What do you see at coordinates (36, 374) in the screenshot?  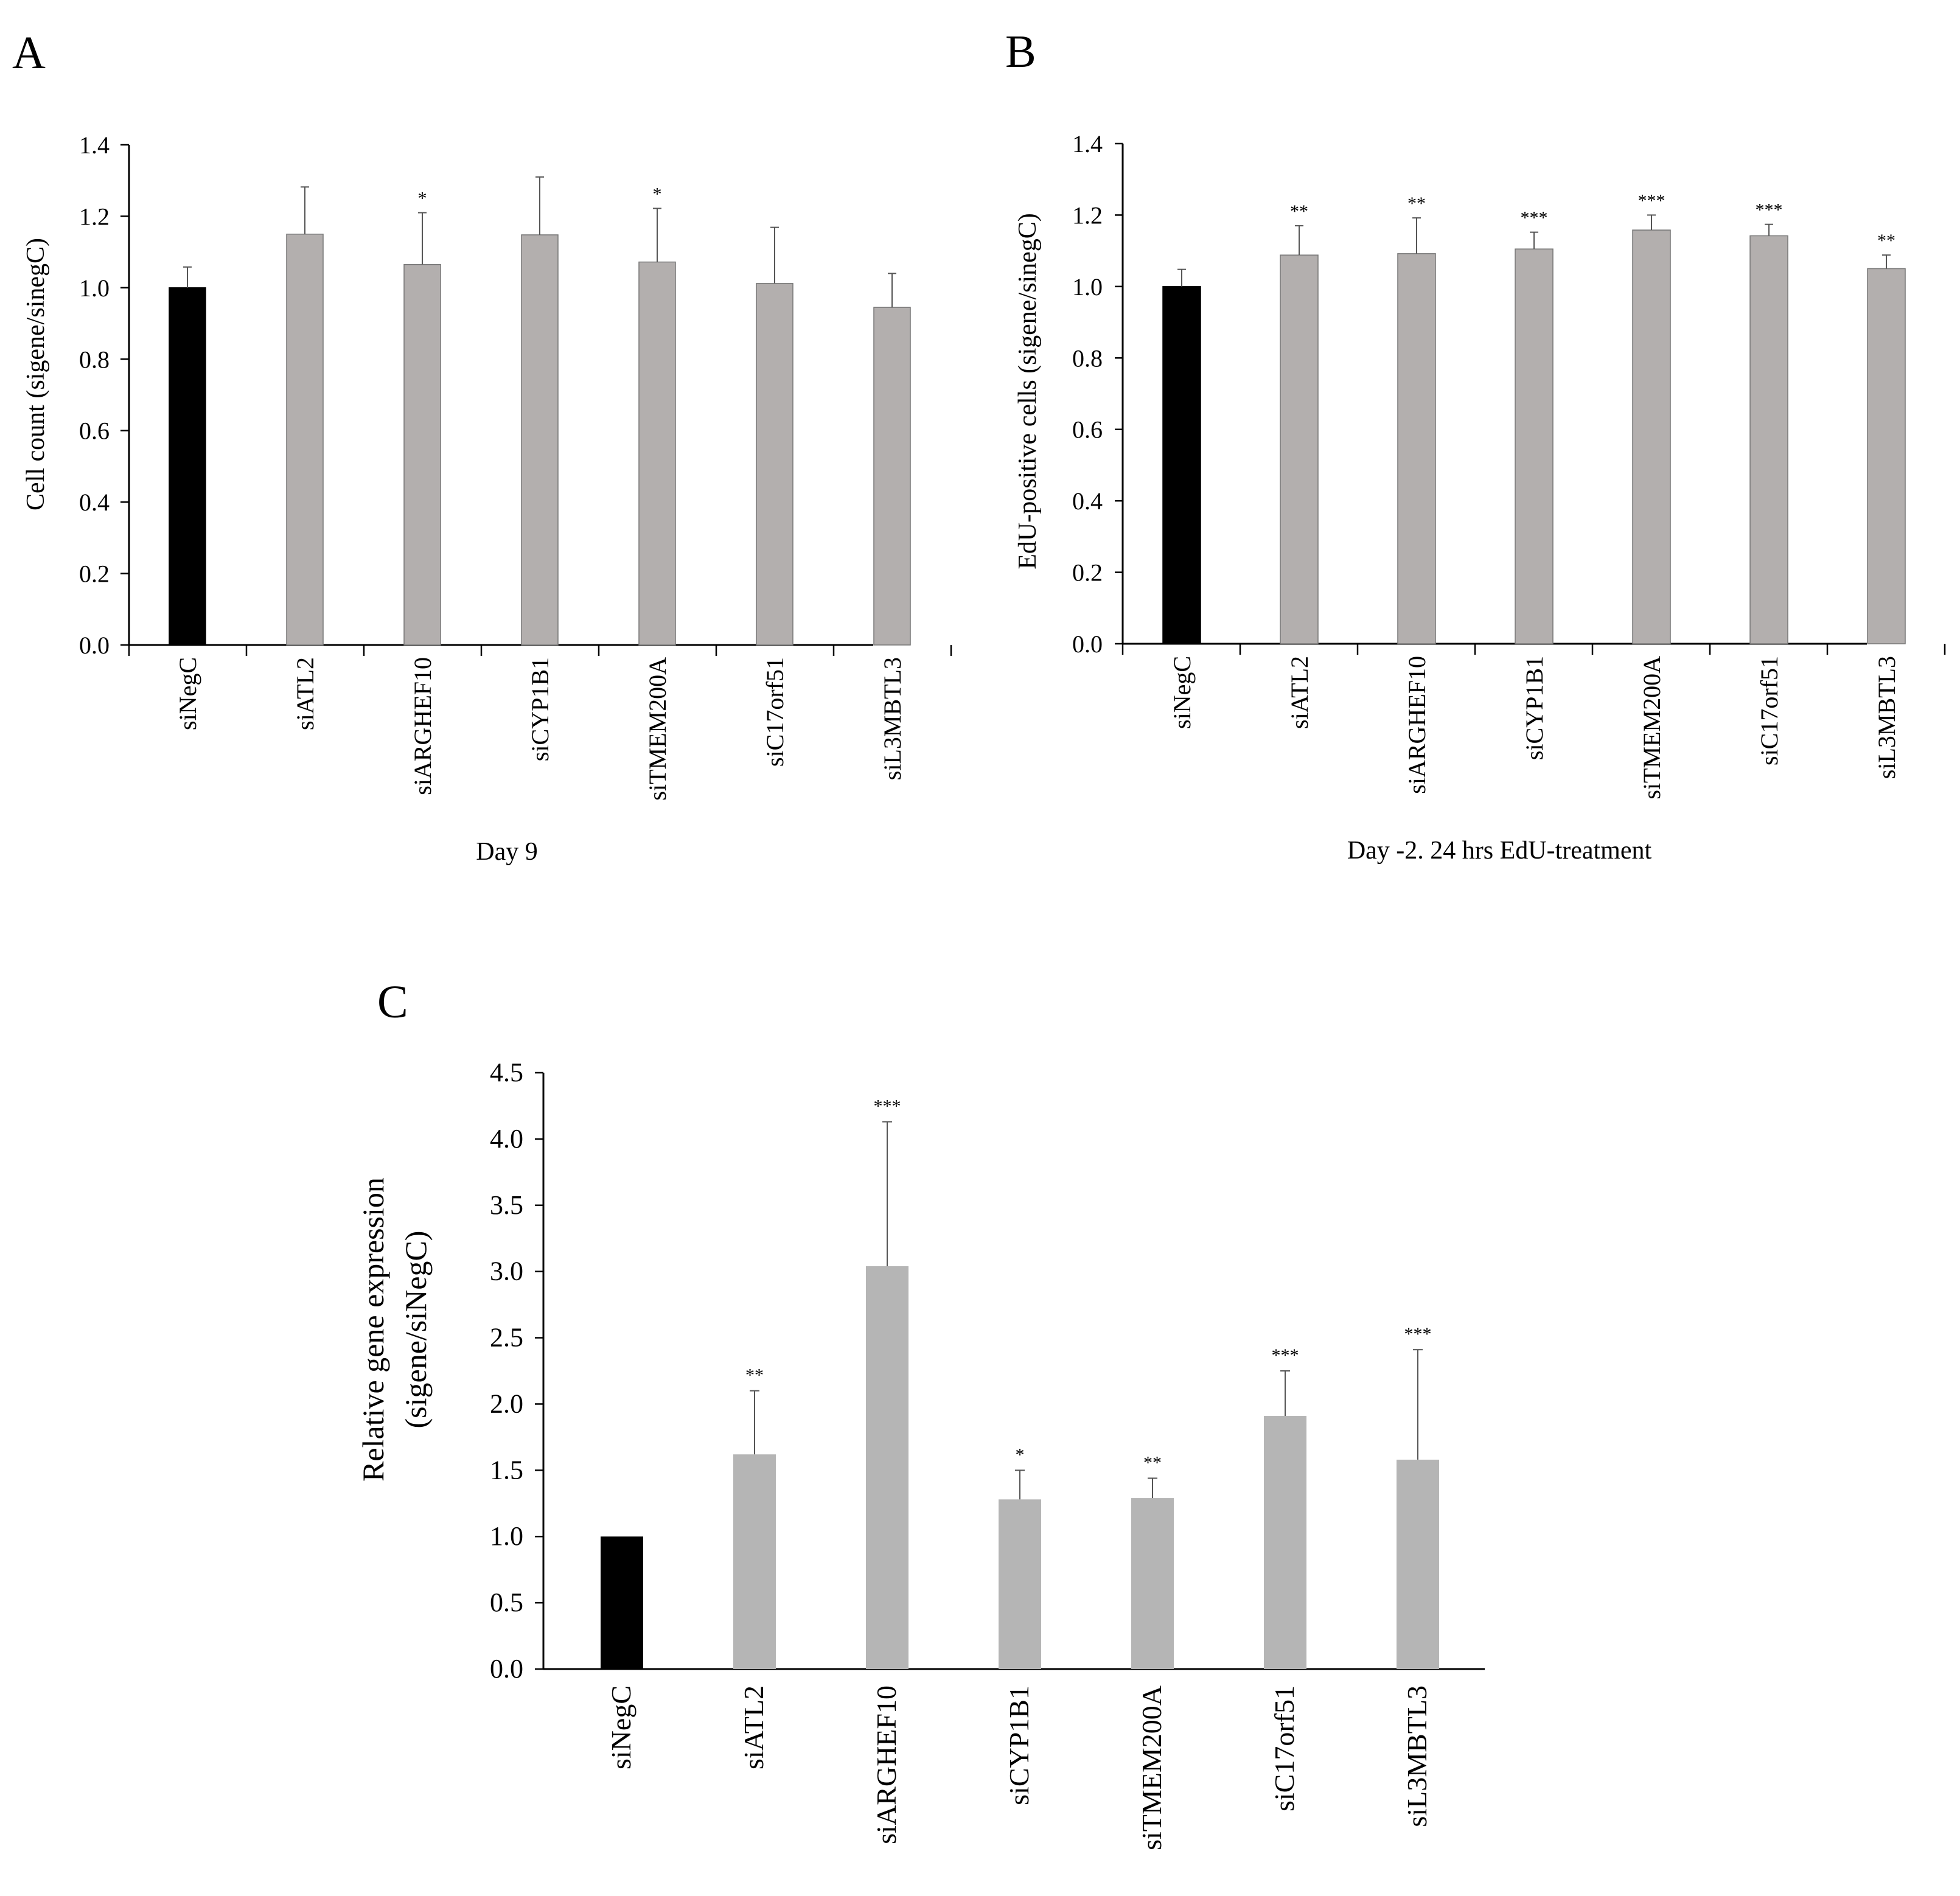 I see `panel-a-y-axis-title: Cell count (sigene/sinegC)` at bounding box center [36, 374].